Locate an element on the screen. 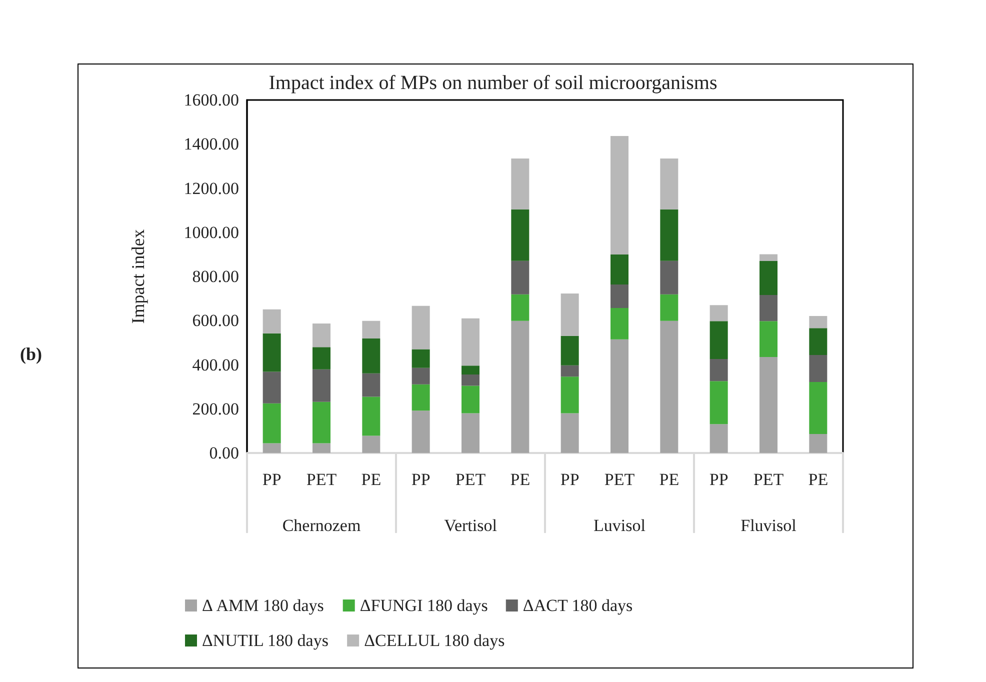 The width and height of the screenshot is (986, 682). y-tick-label: 800.00 is located at coordinates (215, 276).